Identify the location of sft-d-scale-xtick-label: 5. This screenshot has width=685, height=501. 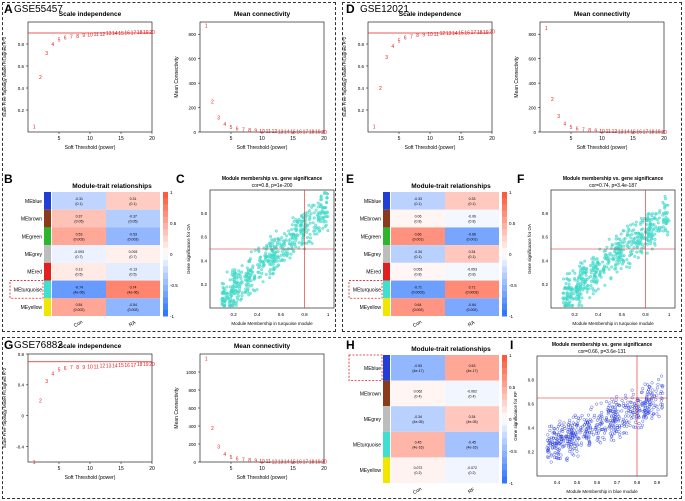
(399, 139).